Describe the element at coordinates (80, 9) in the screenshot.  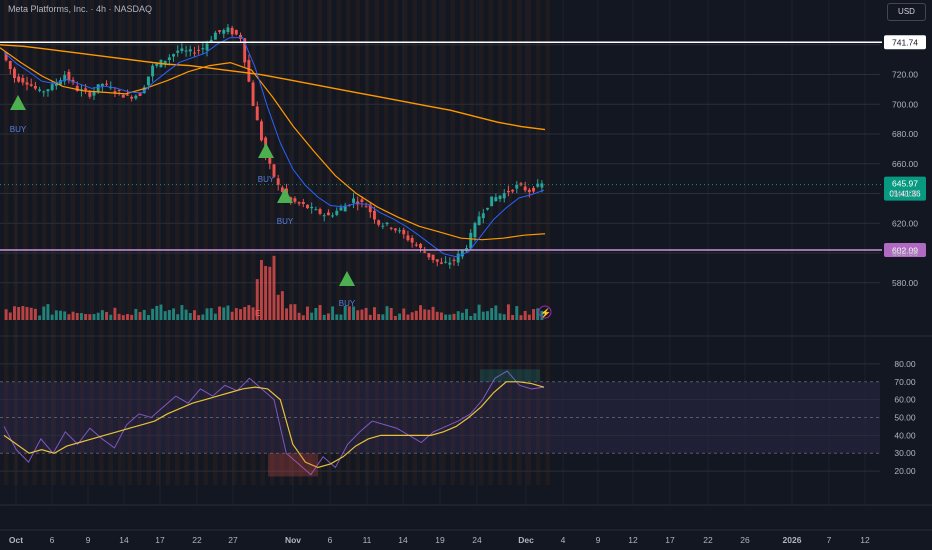
I see `symbol-title: Meta Platforms, Inc. · 4h · NASDAQ` at that location.